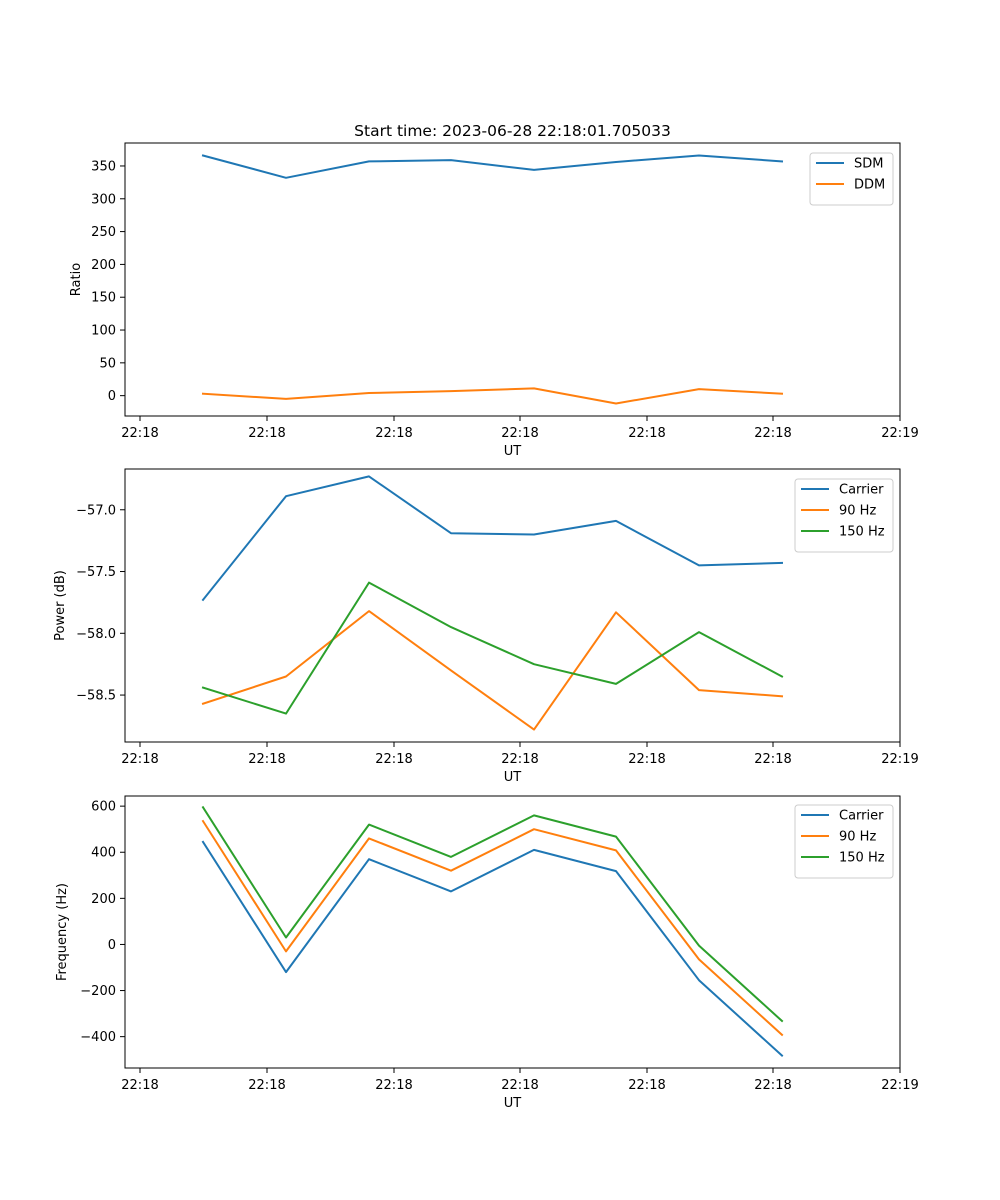  Describe the element at coordinates (96, 572) in the screenshot. I see `y-tick-label: −57.5` at that location.